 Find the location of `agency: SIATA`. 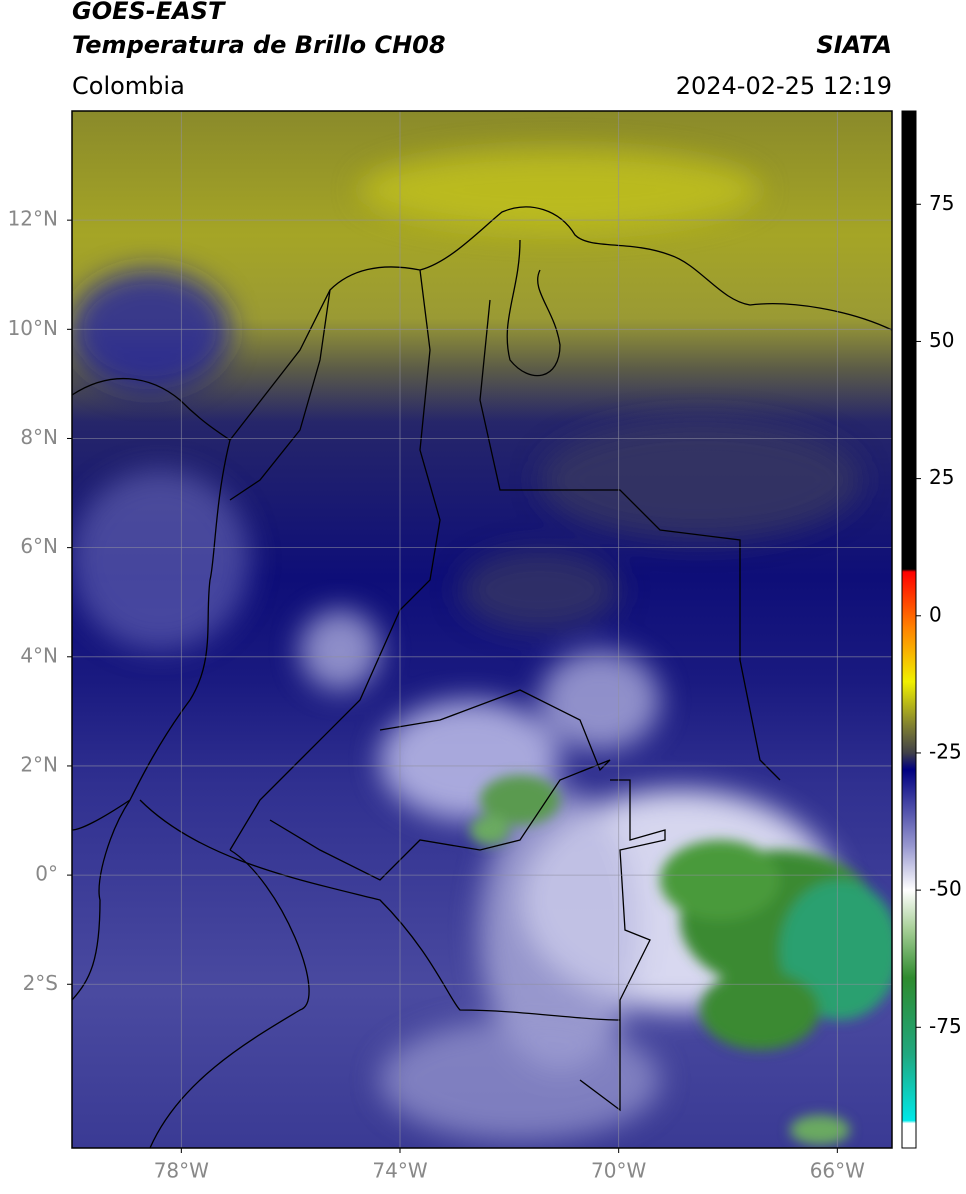

agency: SIATA is located at coordinates (854, 45).